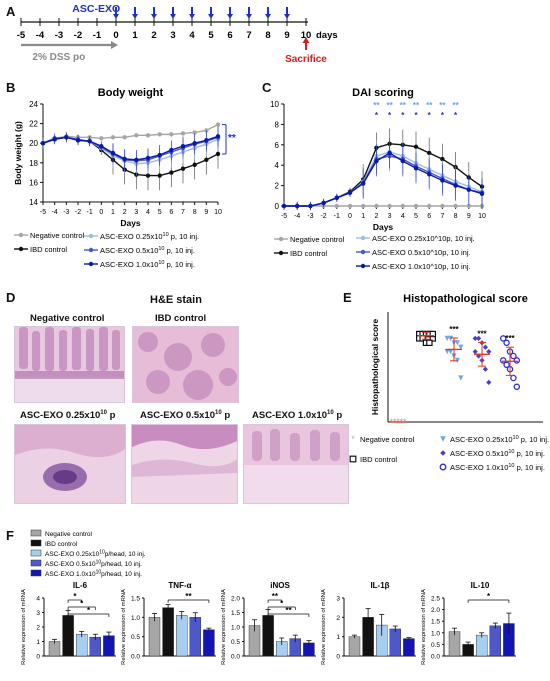 The image size is (550, 681). I want to click on he-title: H&E stain, so click(176, 300).